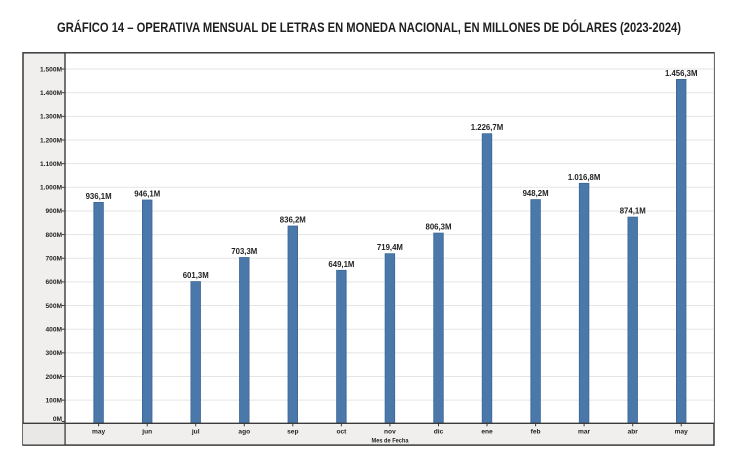 This screenshot has height=454, width=730. What do you see at coordinates (54, 282) in the screenshot?
I see `svg-text: 600M` at bounding box center [54, 282].